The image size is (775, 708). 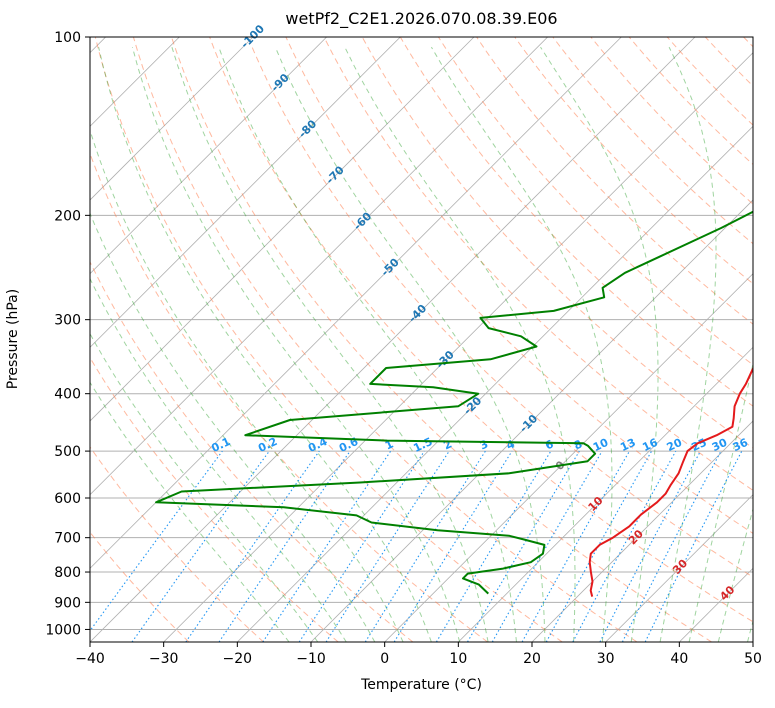 What do you see at coordinates (311, 659) in the screenshot?
I see `x-tick-label: −10` at bounding box center [311, 659].